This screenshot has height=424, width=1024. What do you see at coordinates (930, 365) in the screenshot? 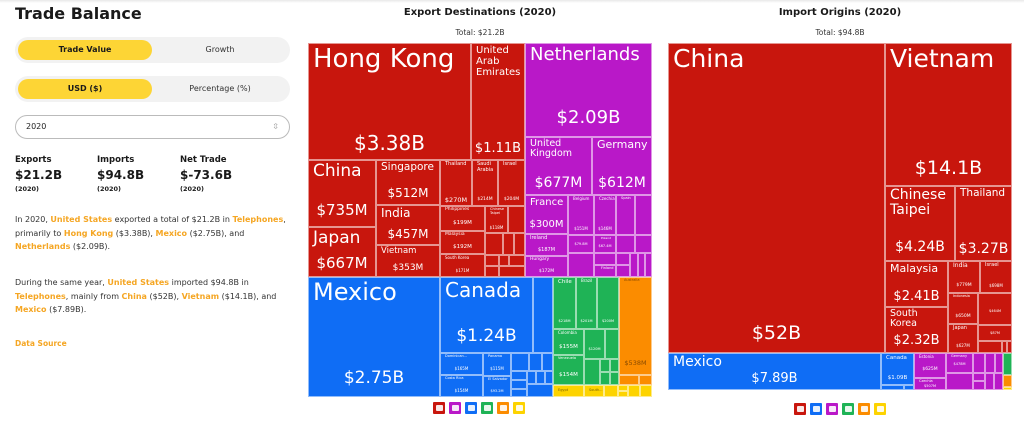
I see `treemap-cell-estonia: Estonia $625M` at bounding box center [930, 365].